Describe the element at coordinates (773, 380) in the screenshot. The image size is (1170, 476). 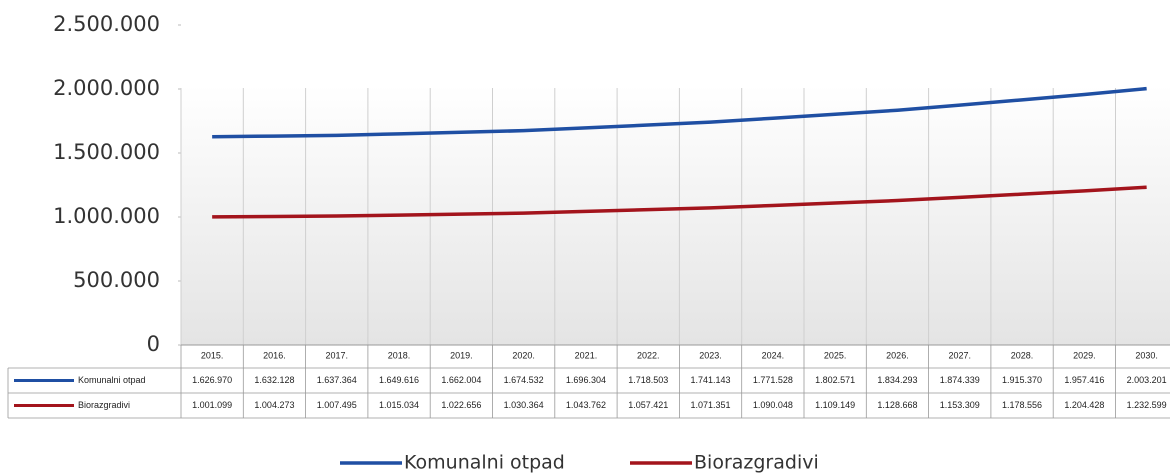
I see `table-value: 1.771.528` at that location.